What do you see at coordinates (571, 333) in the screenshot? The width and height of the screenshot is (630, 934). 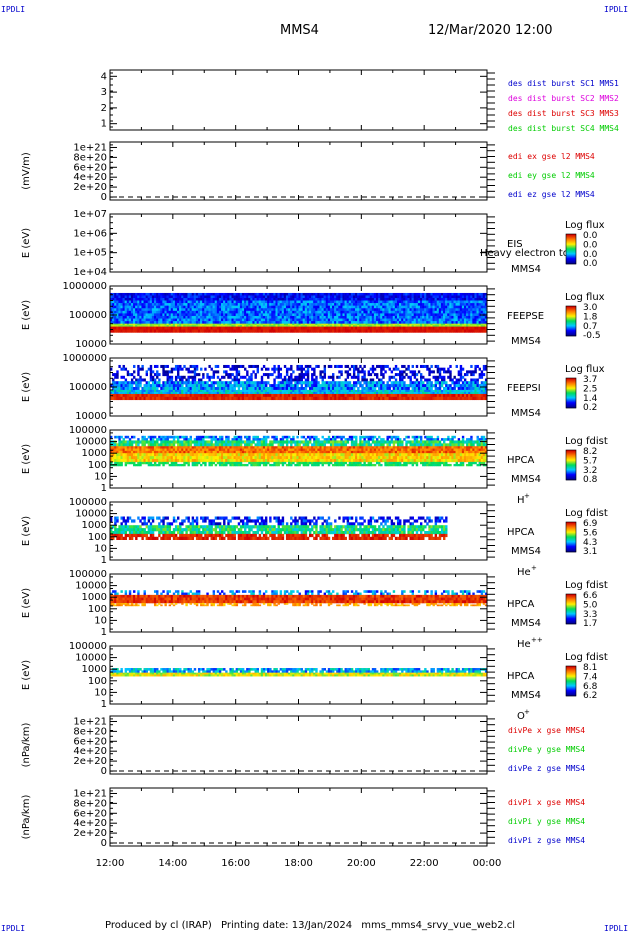 I see `panel-4-colorbar-step` at bounding box center [571, 333].